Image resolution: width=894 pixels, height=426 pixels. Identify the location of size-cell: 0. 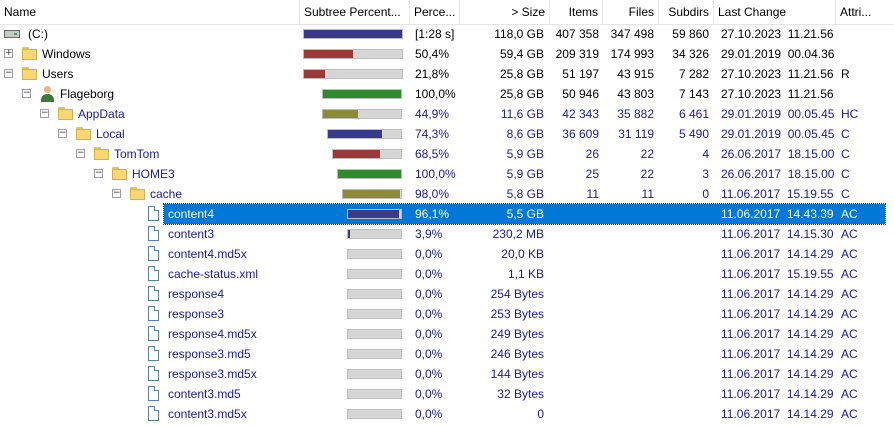
(540, 414).